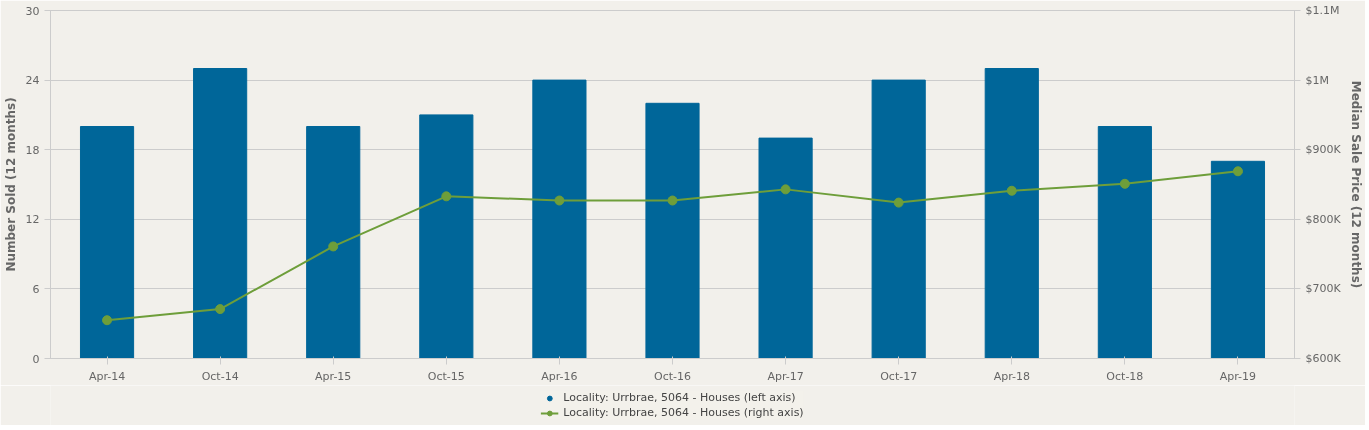  What do you see at coordinates (1125, 376) in the screenshot?
I see `x-tick-label: Oct-18` at bounding box center [1125, 376].